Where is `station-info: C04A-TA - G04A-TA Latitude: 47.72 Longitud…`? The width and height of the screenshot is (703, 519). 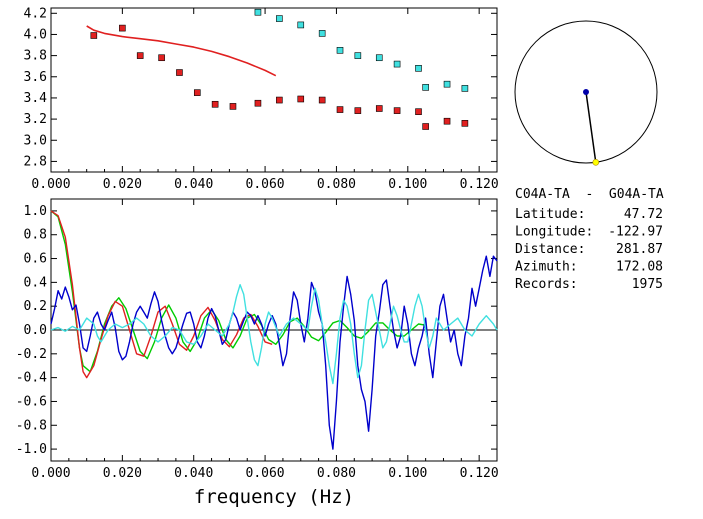 station-info: C04A-TA - G04A-TA Latitude: 47.72 Longitud… is located at coordinates (589, 239).